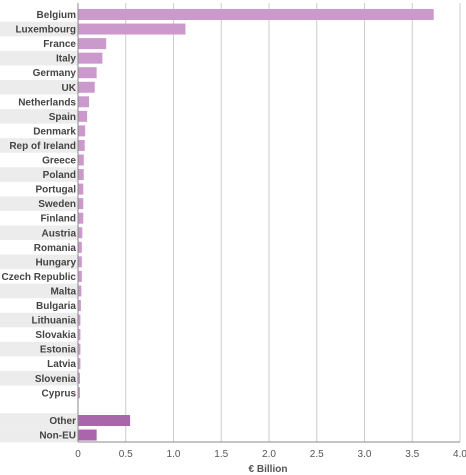 This screenshot has width=466, height=475. Describe the element at coordinates (54, 131) in the screenshot. I see `category-label: Denmark` at that location.